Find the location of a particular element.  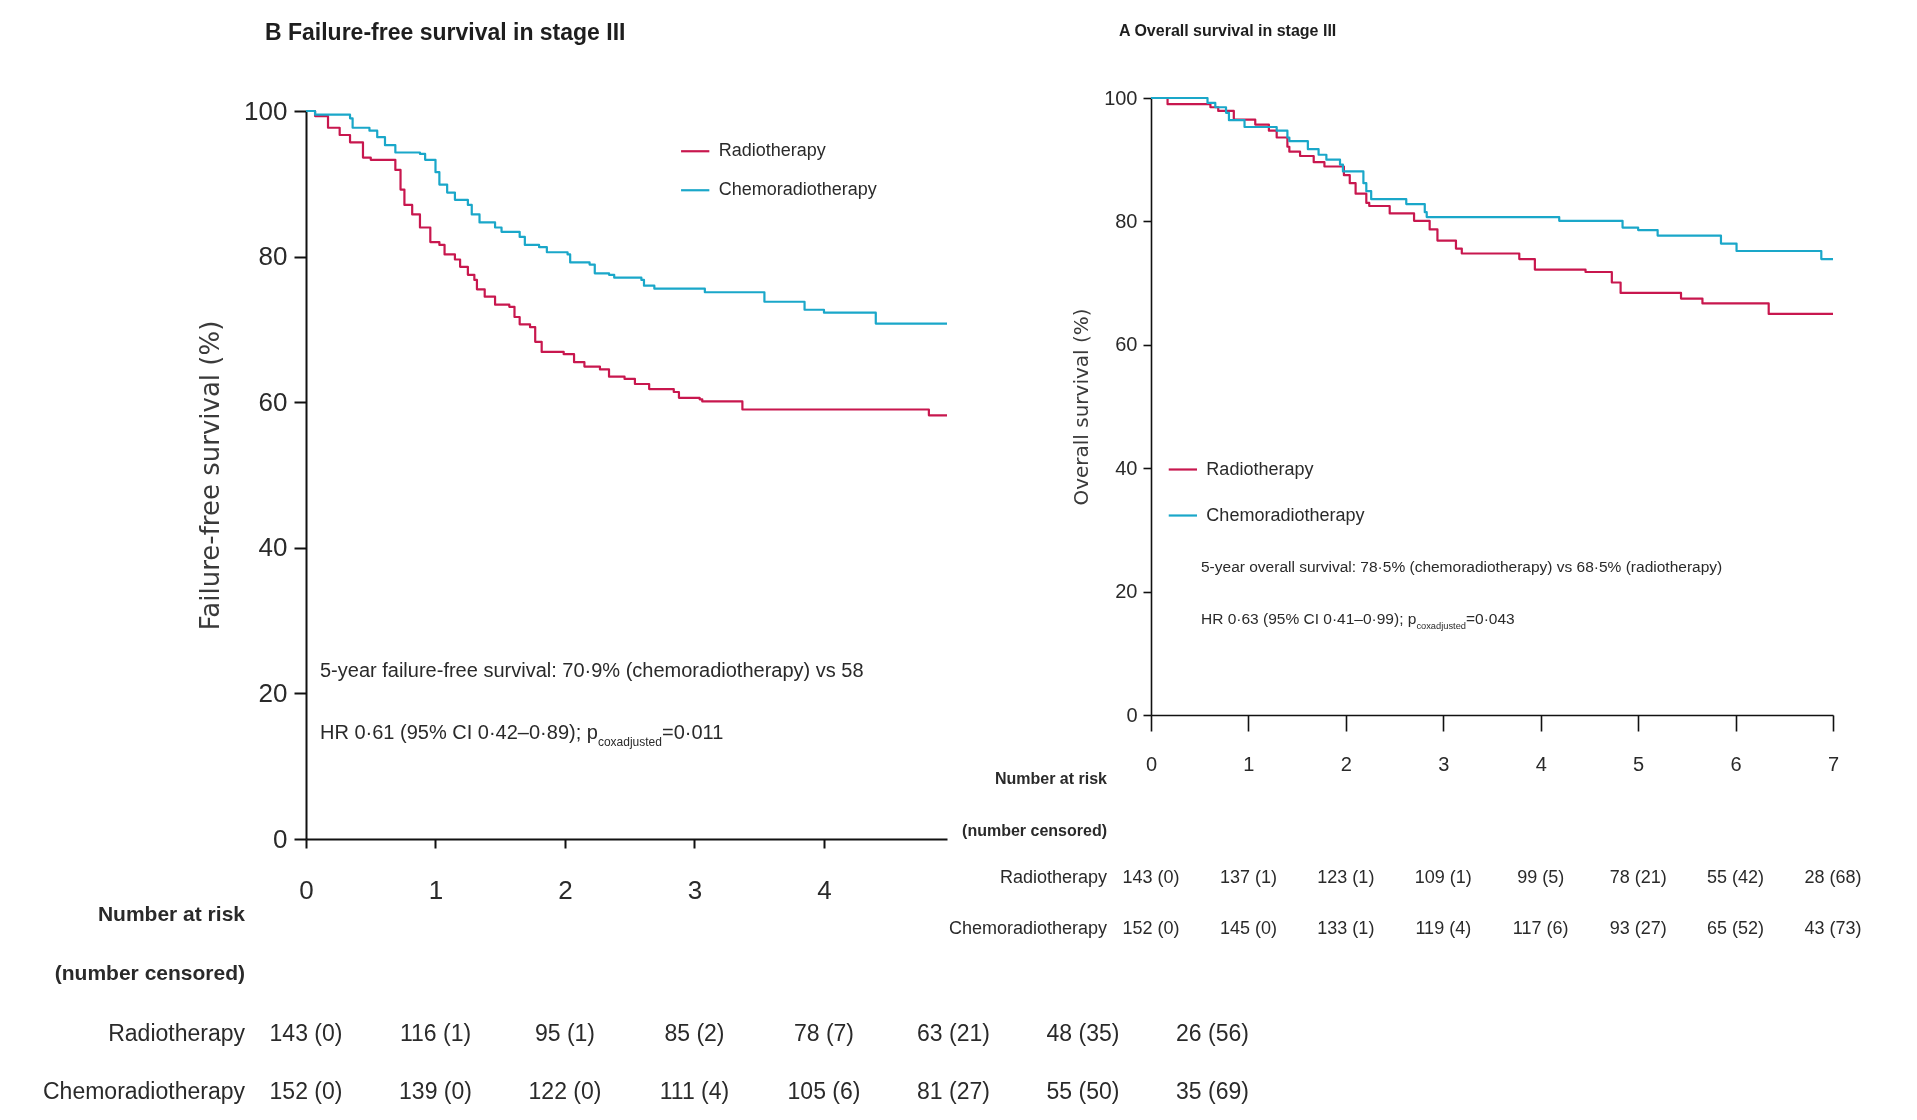

text: 85 (2) is located at coordinates (694, 1033).